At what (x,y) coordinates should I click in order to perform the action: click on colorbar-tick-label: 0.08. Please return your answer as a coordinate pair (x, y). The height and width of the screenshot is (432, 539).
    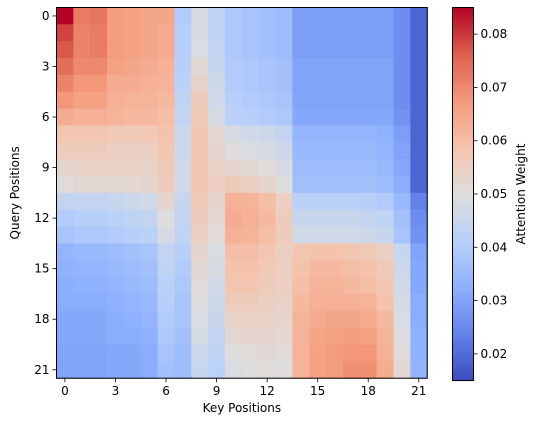
    Looking at the image, I should click on (494, 34).